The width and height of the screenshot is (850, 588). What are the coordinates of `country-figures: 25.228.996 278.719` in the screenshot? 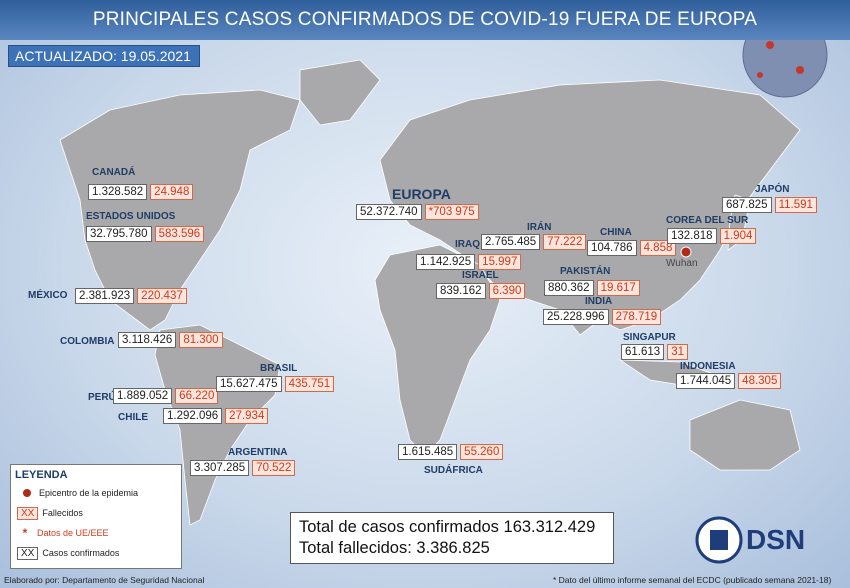 It's located at (602, 317).